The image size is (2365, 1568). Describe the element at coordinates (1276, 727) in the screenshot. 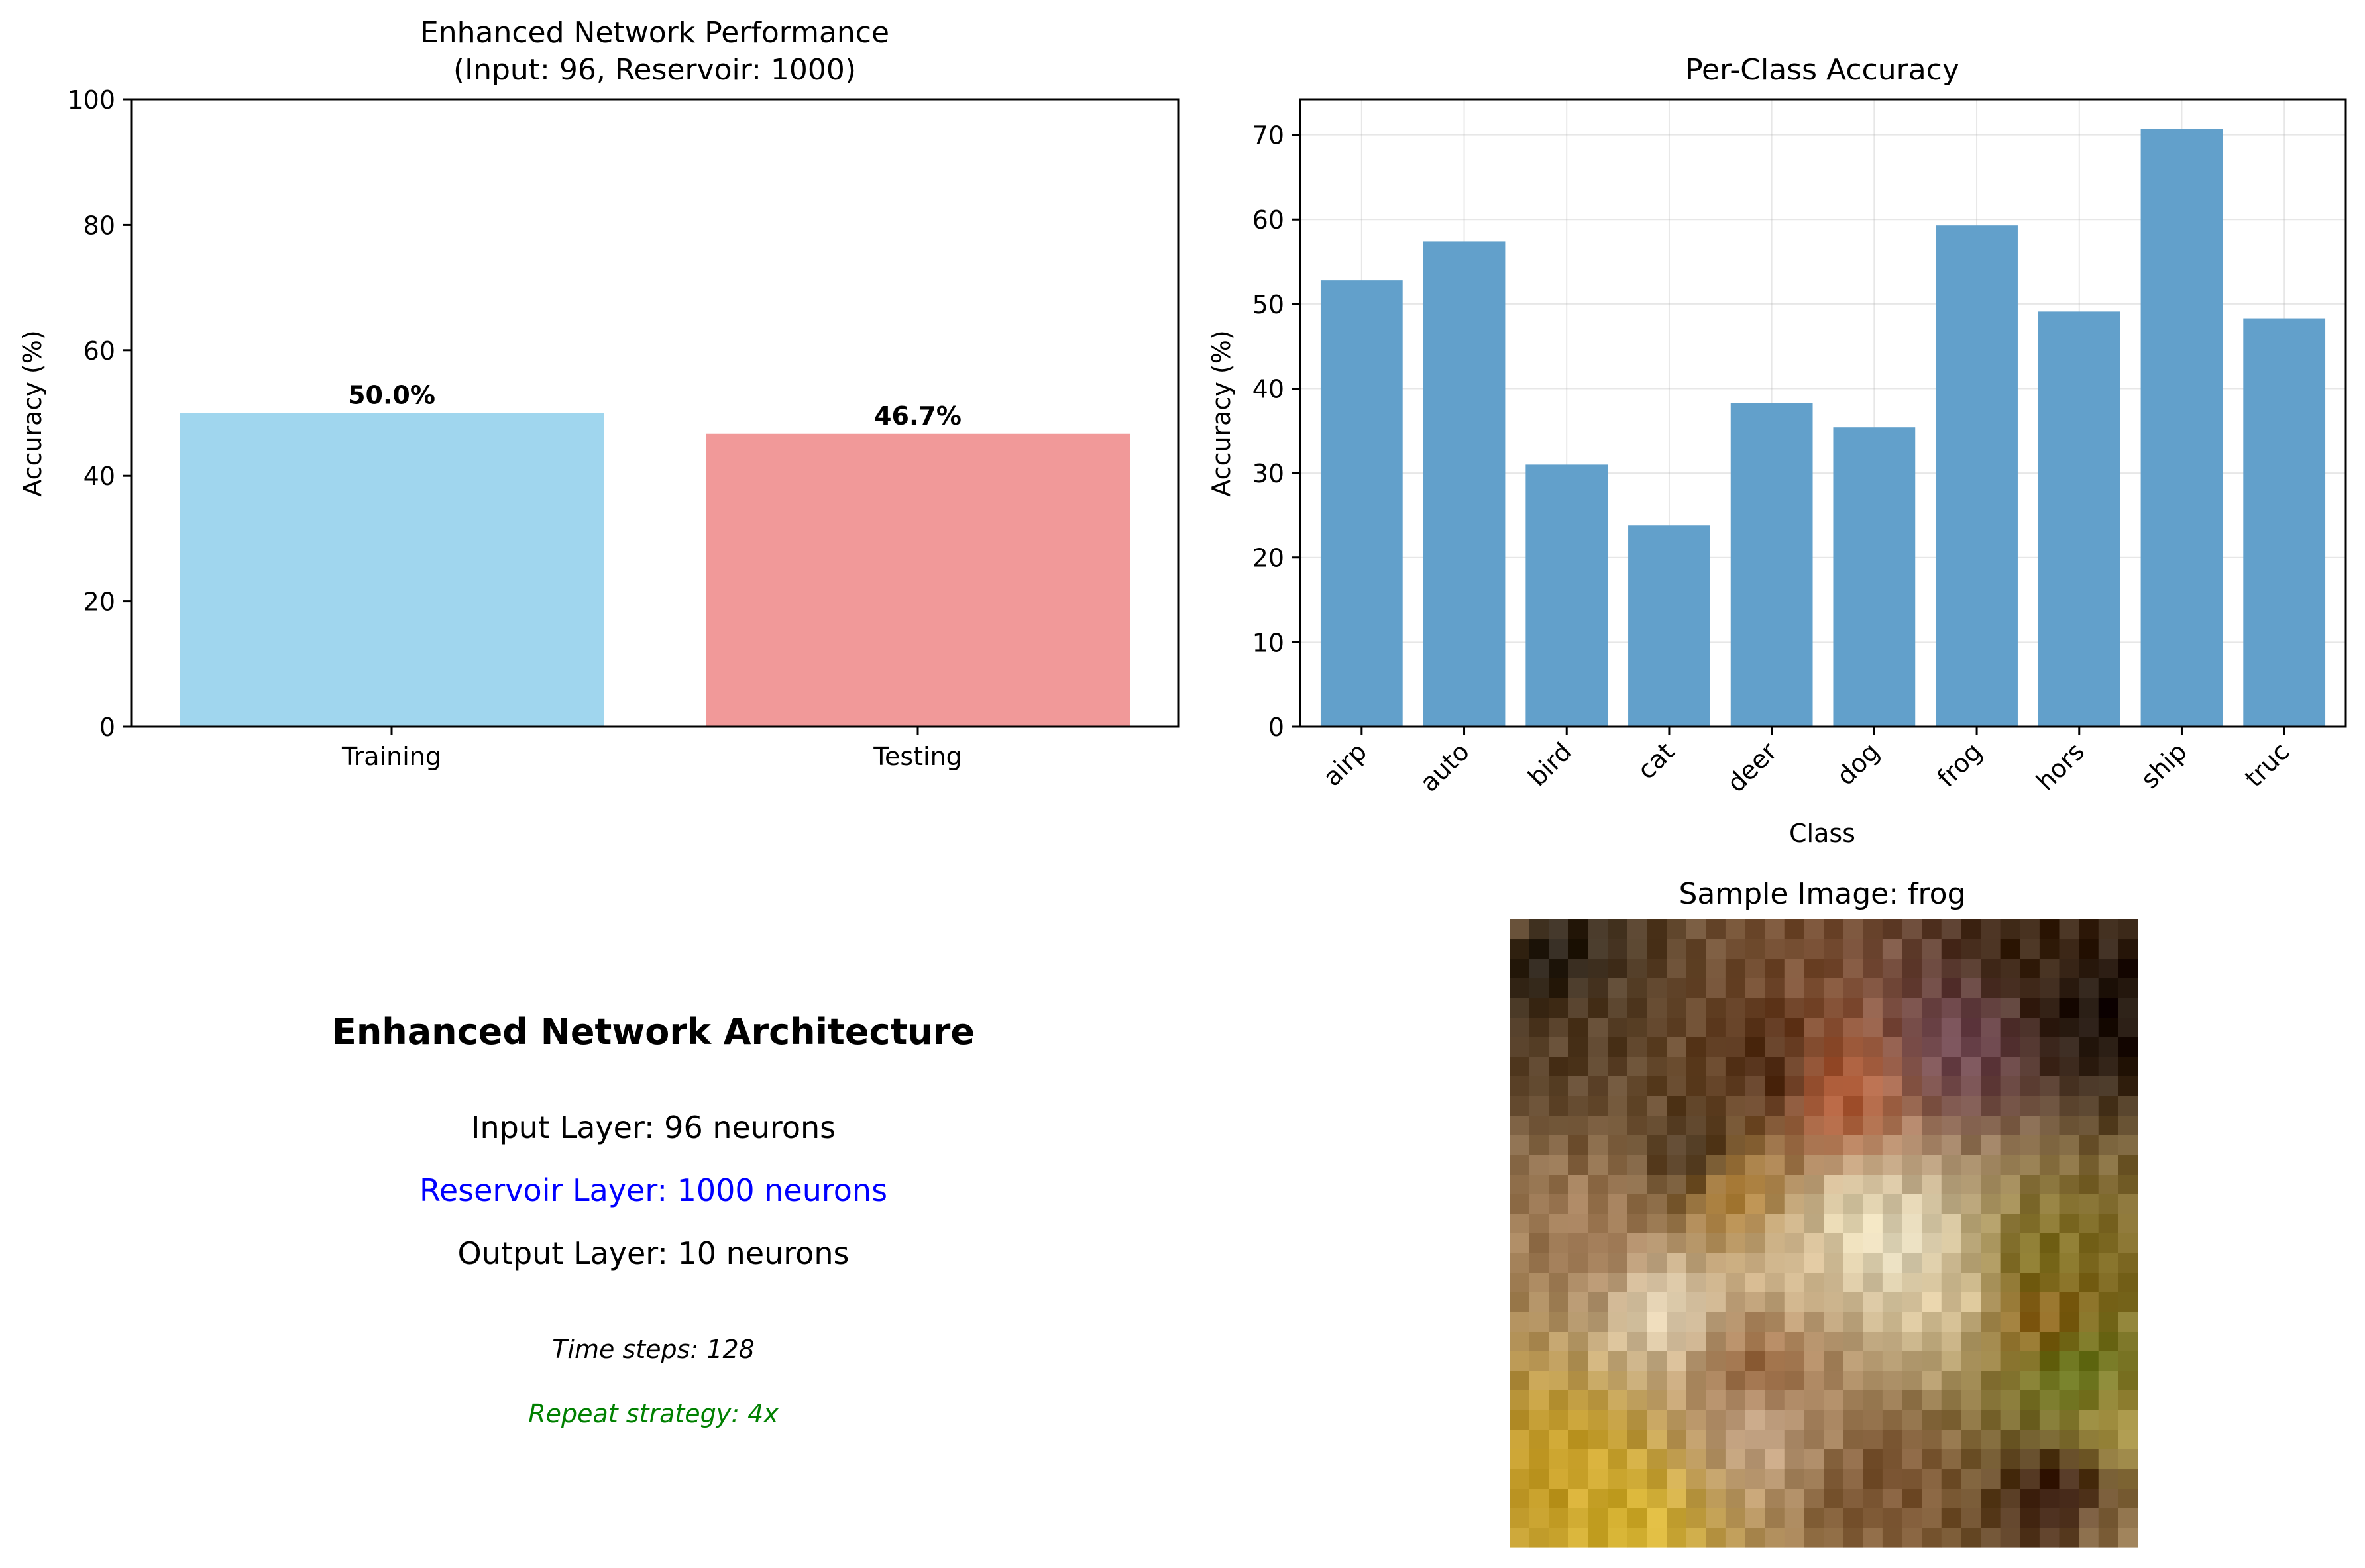

I see `per-class-y-tick-label: 0` at that location.